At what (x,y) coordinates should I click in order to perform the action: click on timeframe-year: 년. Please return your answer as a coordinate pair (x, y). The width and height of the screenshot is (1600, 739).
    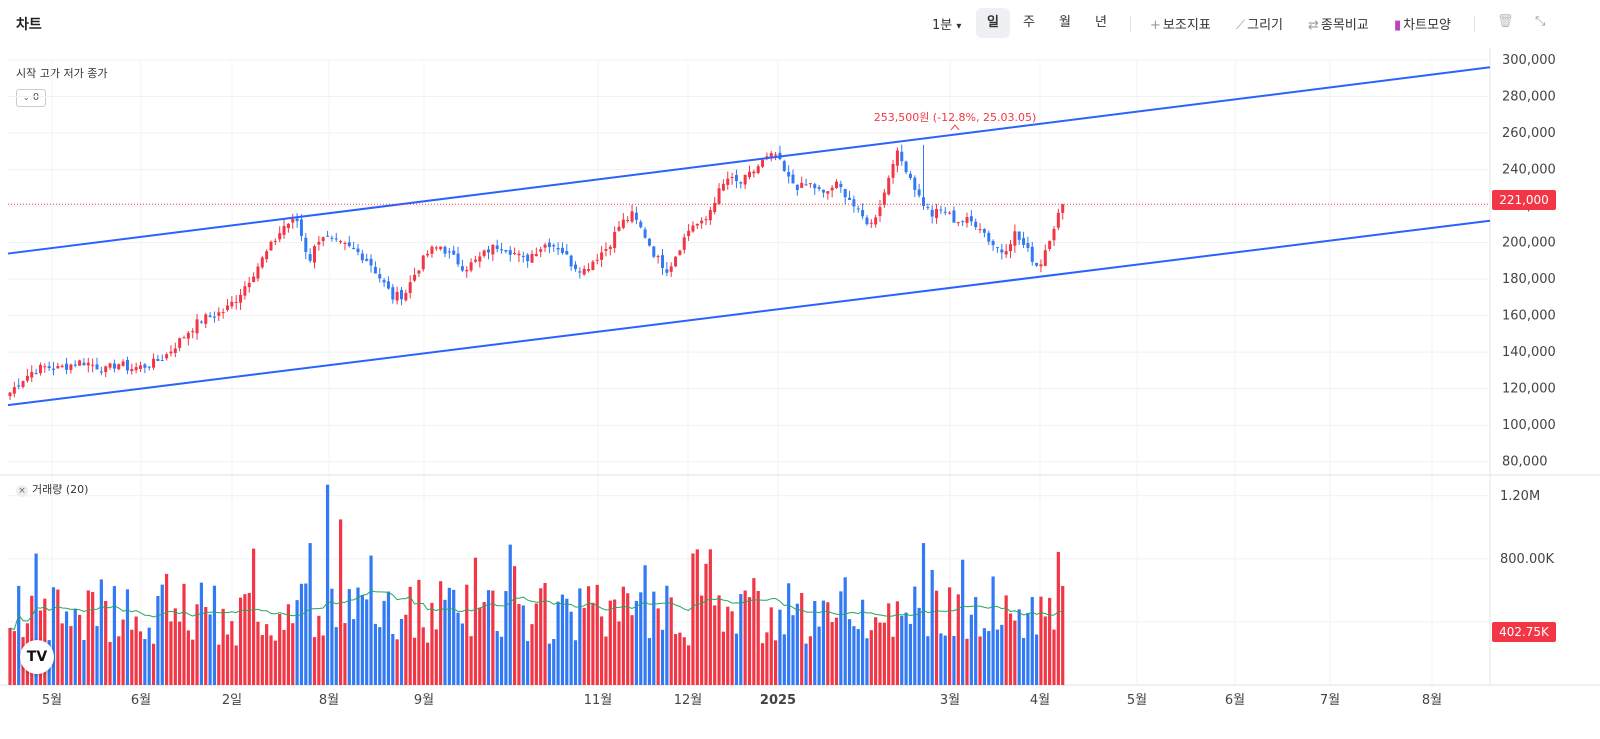
    Looking at the image, I should click on (1101, 22).